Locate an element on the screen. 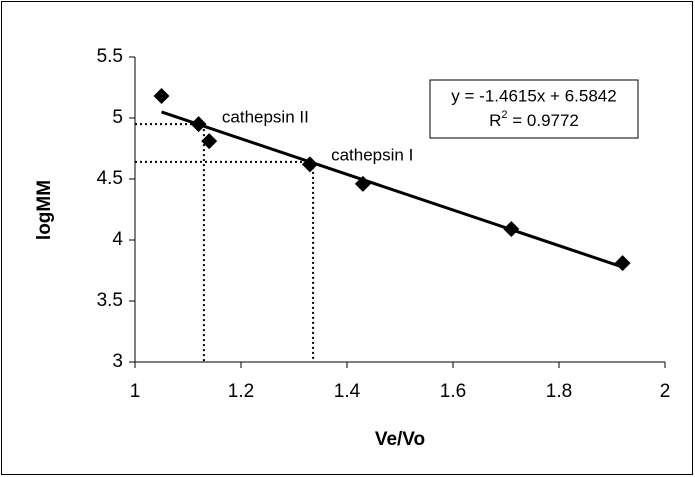 This screenshot has height=477, width=695. x-tick-label: 1.6 is located at coordinates (453, 391).